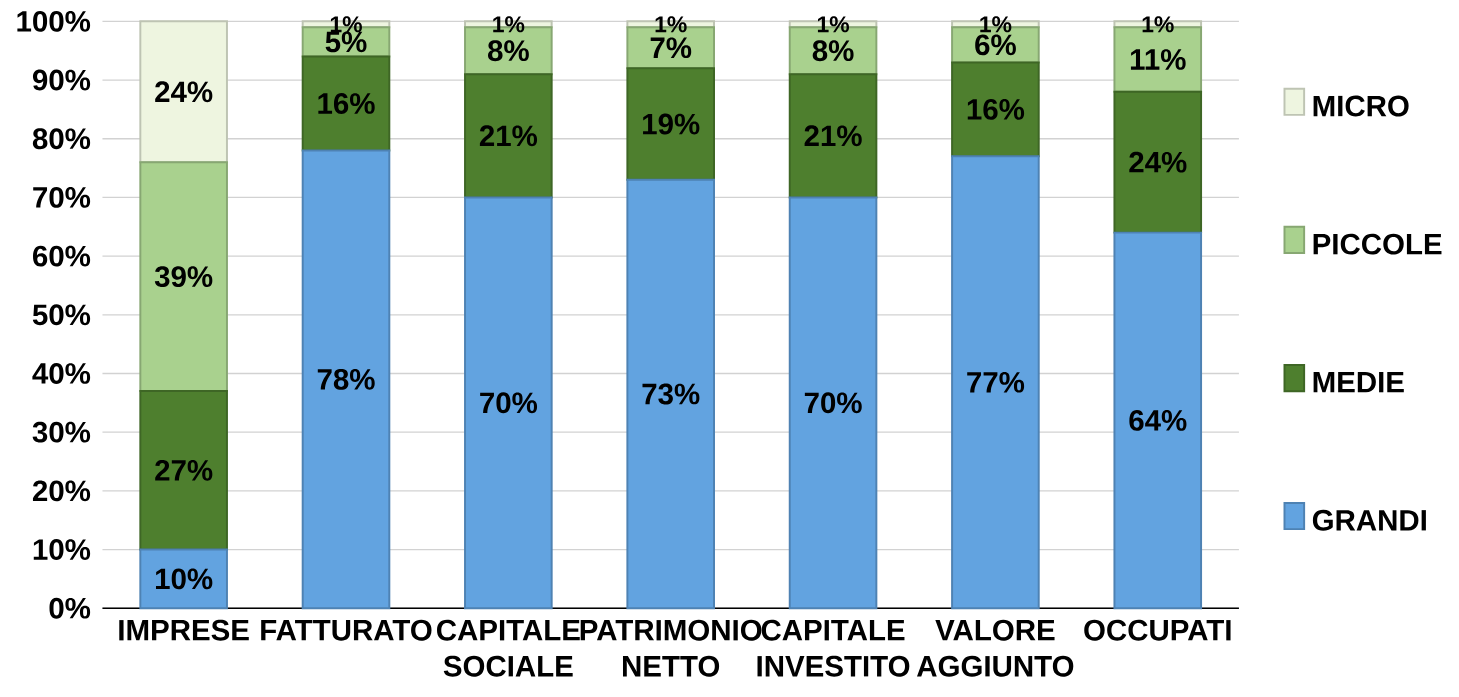  What do you see at coordinates (54, 21) in the screenshot?
I see `y-tick-label: 100%` at bounding box center [54, 21].